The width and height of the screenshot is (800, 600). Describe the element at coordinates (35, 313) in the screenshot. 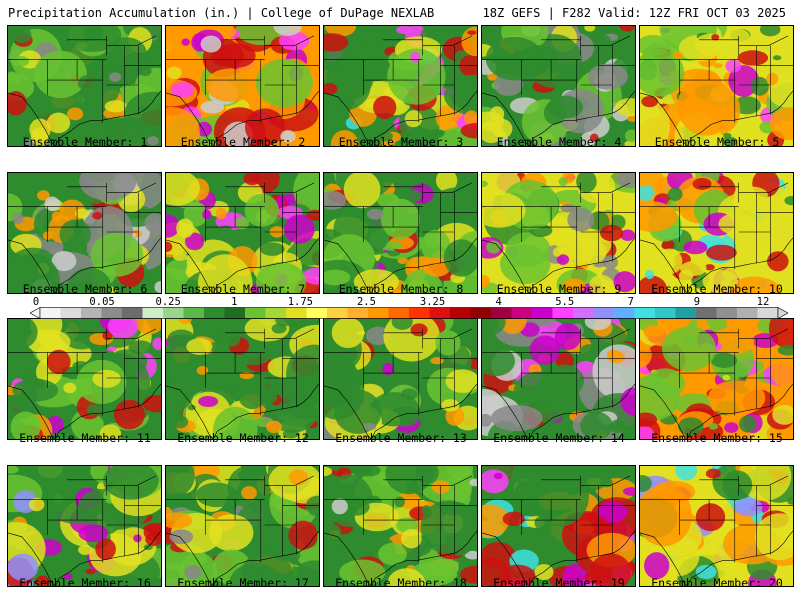

I see `colorbar-min-arrow` at that location.